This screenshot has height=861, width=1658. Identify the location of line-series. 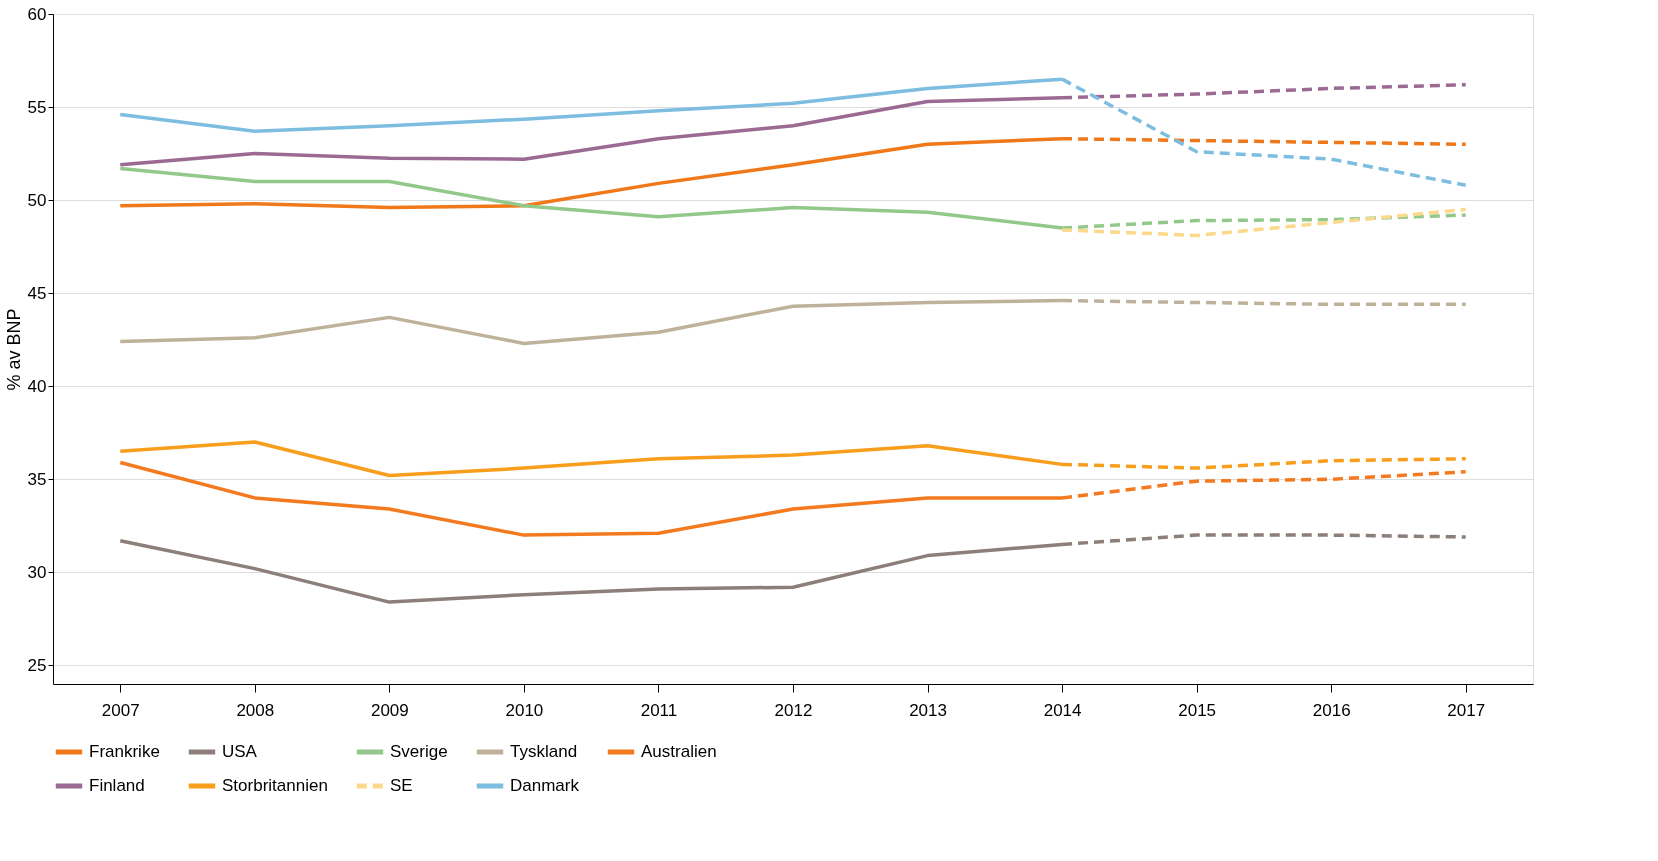
(1264, 222).